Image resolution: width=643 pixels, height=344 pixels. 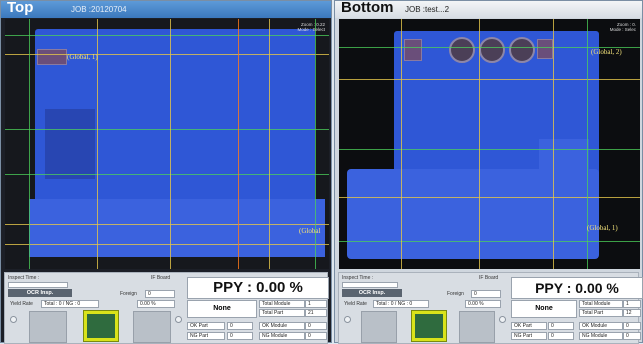 I want to click on total-part-value: 12, so click(x=632, y=313).